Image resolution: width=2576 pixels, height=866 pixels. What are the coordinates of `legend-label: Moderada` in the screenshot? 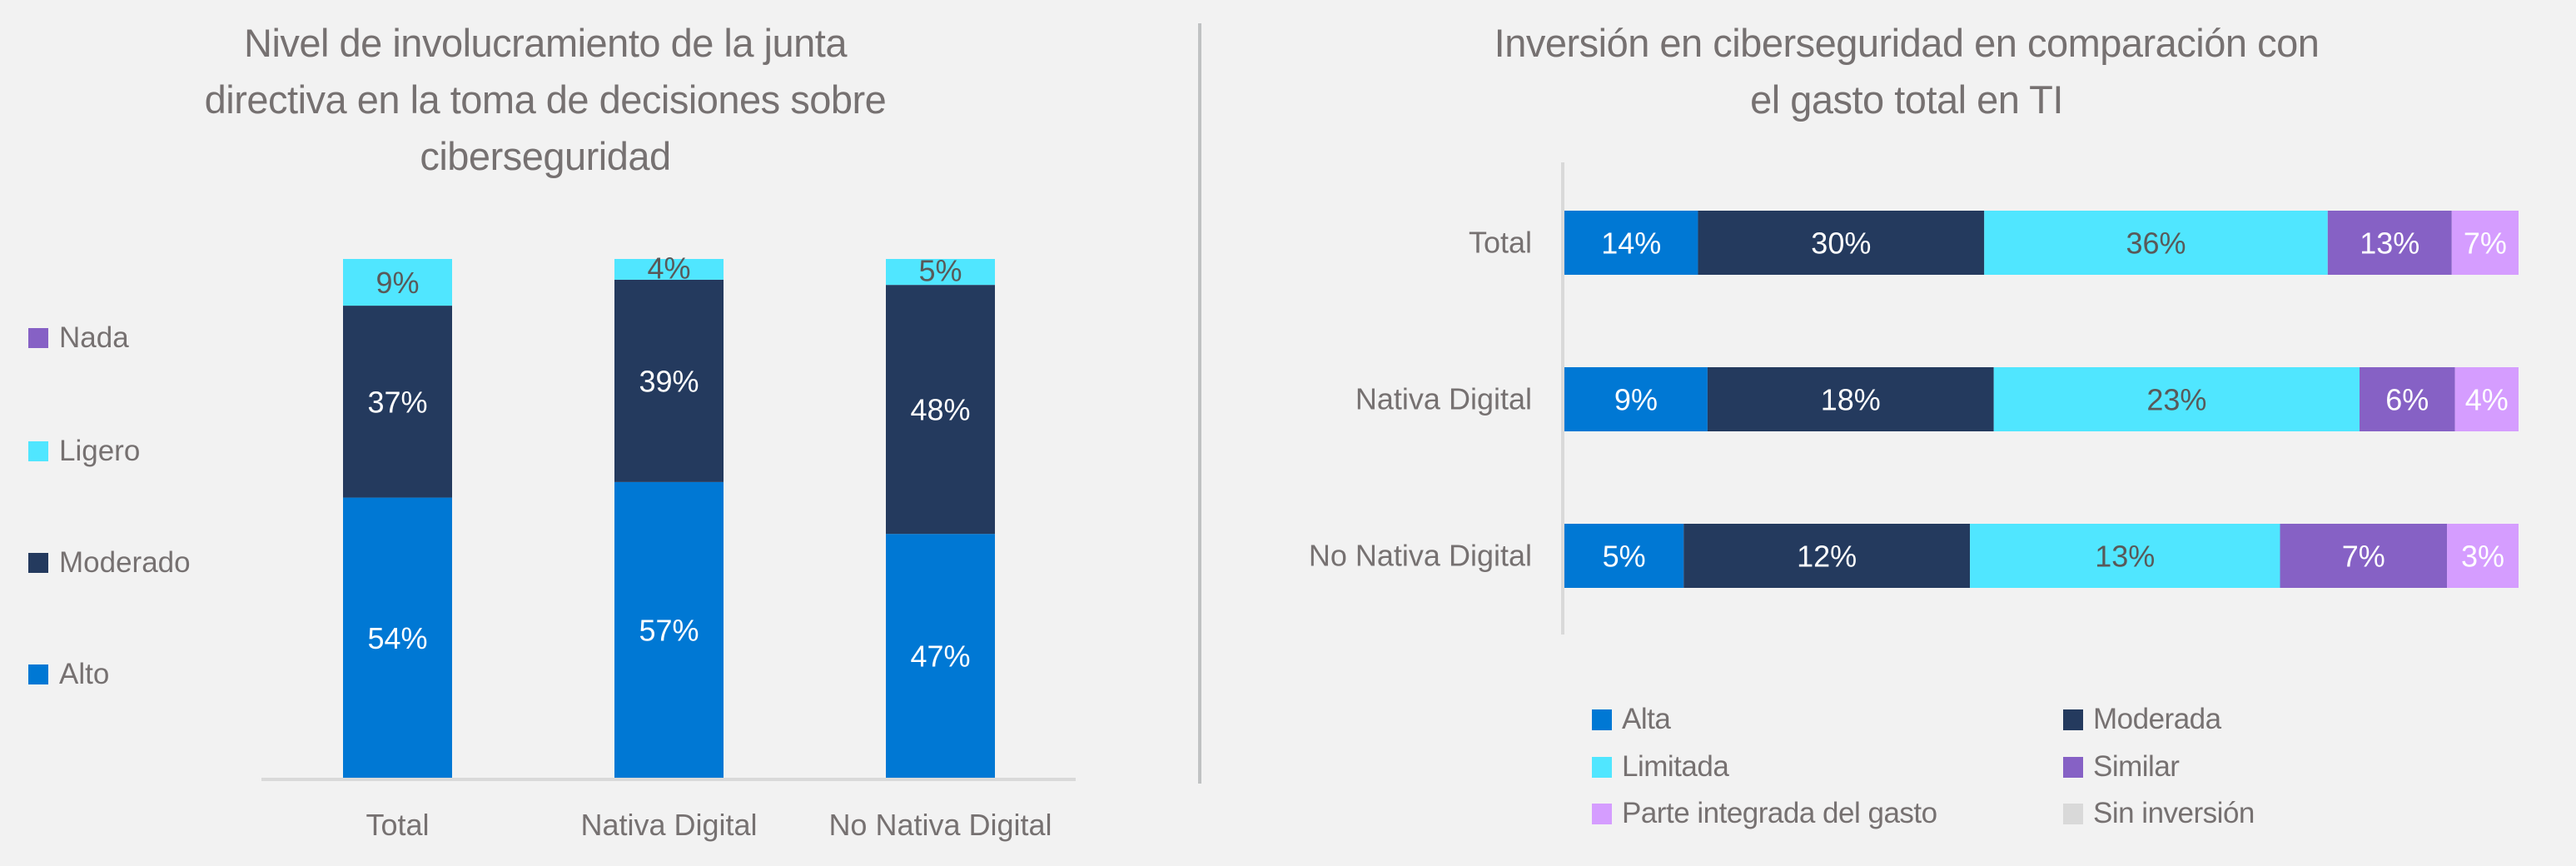 It's located at (2157, 719).